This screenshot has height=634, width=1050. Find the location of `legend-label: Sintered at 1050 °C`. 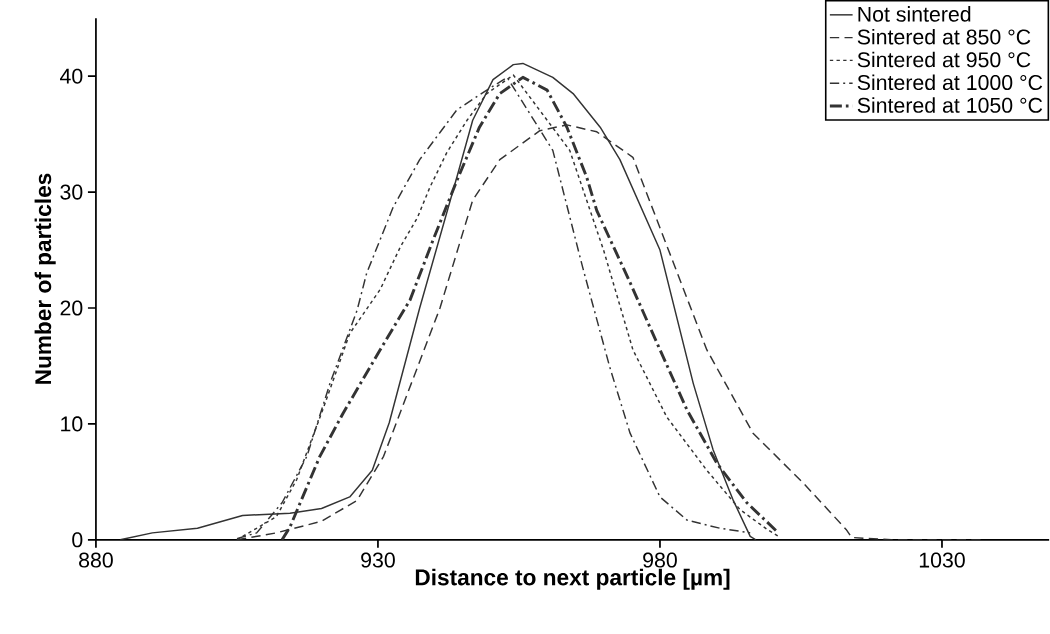

legend-label: Sintered at 1050 °C is located at coordinates (950, 105).